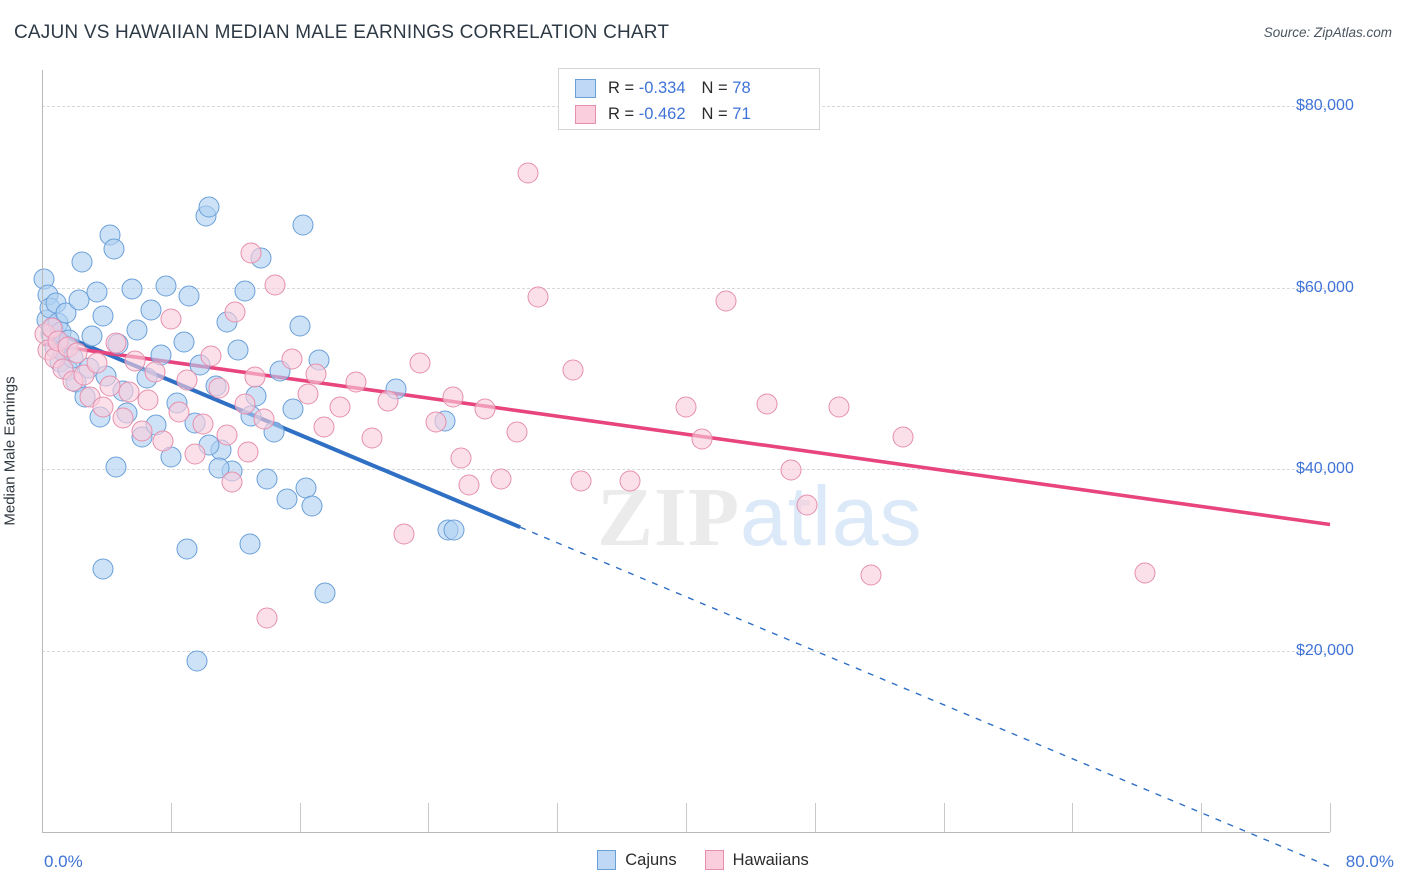 The width and height of the screenshot is (1406, 892). Describe the element at coordinates (651, 859) in the screenshot. I see `legend-label-cajuns: Cajuns` at that location.